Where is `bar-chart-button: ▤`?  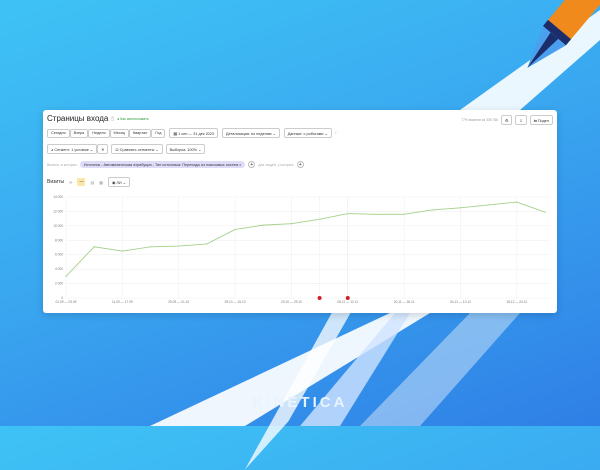 bar-chart-button: ▤ is located at coordinates (92, 182).